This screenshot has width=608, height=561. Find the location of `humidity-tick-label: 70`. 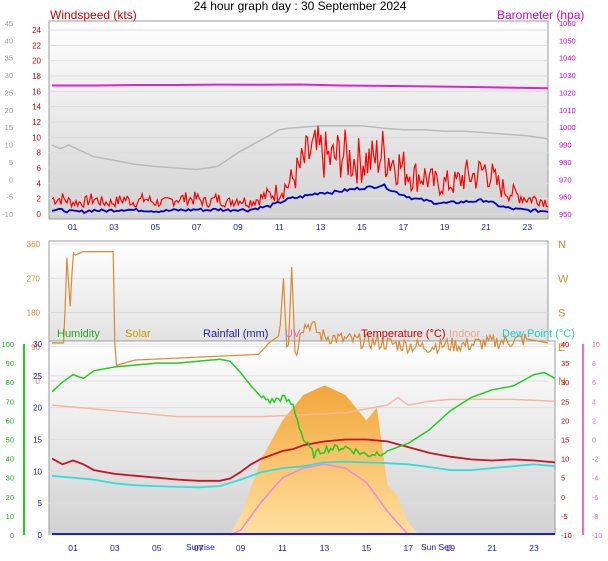

humidity-tick-label: 70 is located at coordinates (10, 401).